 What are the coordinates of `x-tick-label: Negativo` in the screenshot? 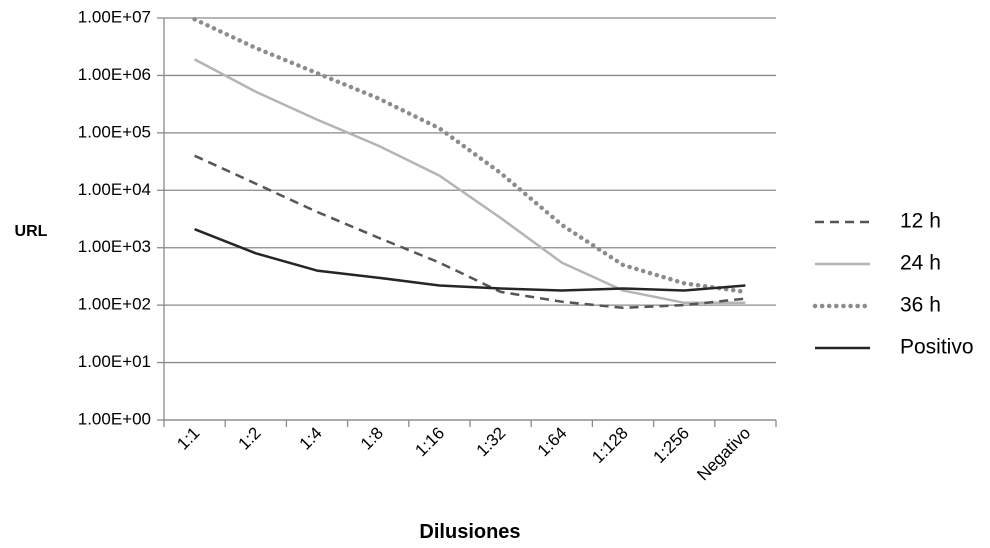 It's located at (723, 453).